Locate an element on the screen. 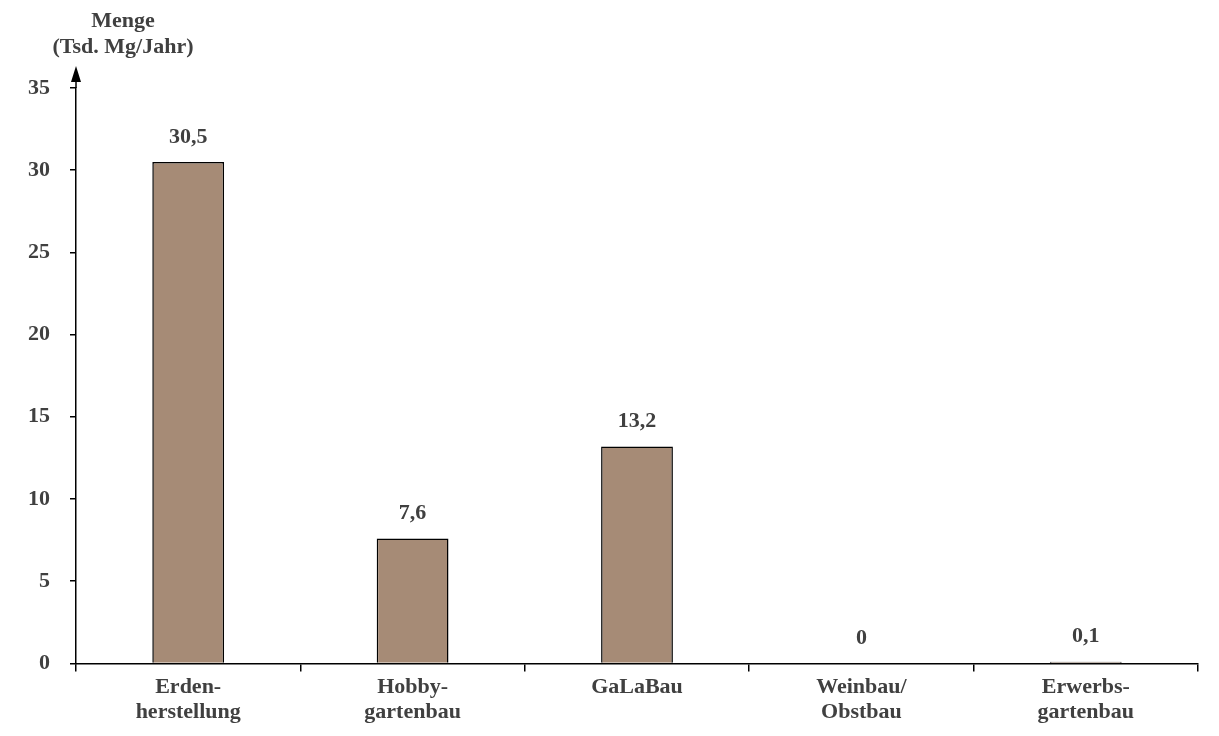 The image size is (1219, 736). x-tick-label: Erwerbs- gartenbau is located at coordinates (1086, 698).